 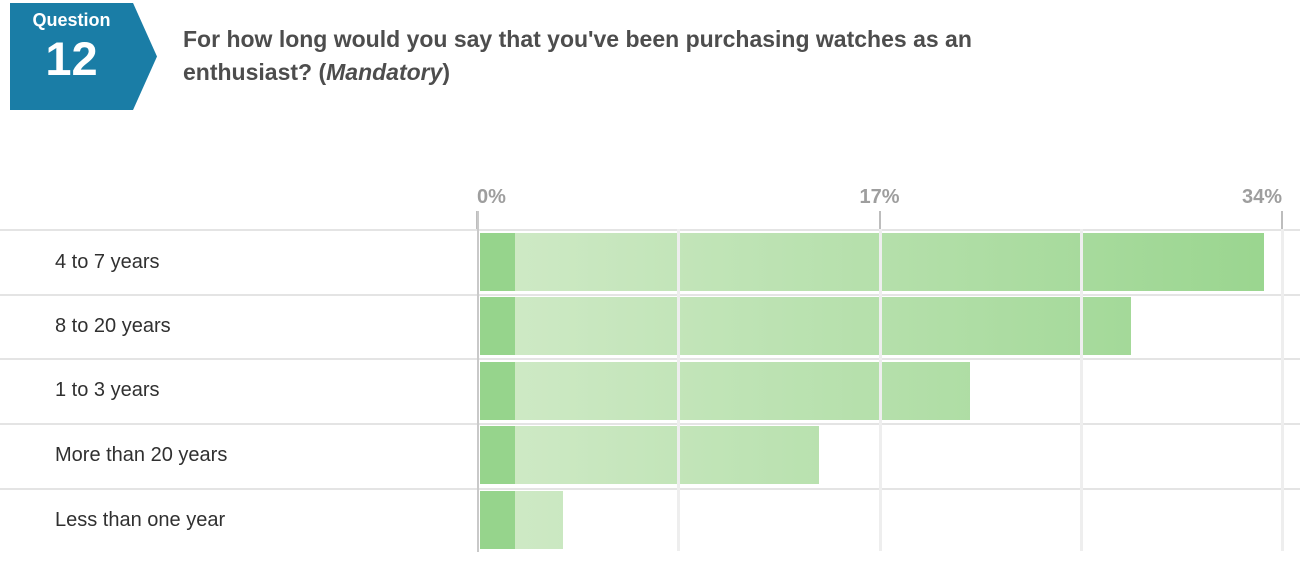 What do you see at coordinates (733, 72) in the screenshot?
I see `question-title-line2: enthusiast? (Mandatory)` at bounding box center [733, 72].